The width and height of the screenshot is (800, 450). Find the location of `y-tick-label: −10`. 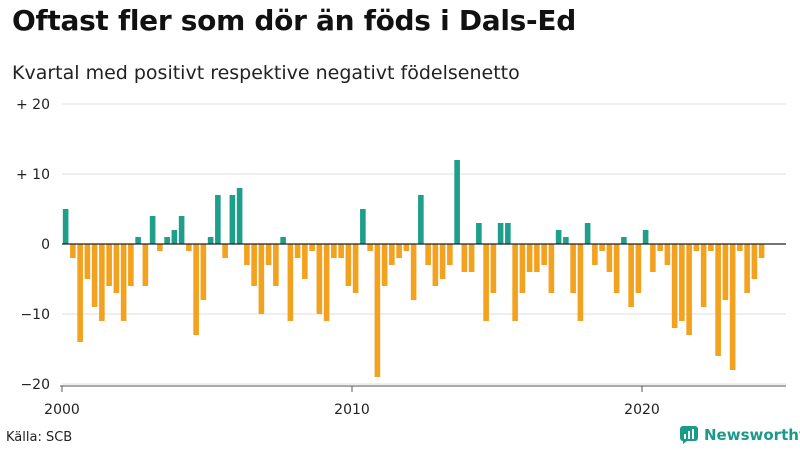

y-tick-label: −10 is located at coordinates (35, 315).